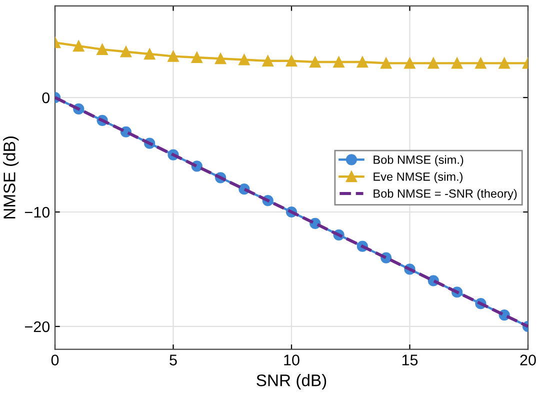  I want to click on y-tick-label: 0, so click(46, 98).